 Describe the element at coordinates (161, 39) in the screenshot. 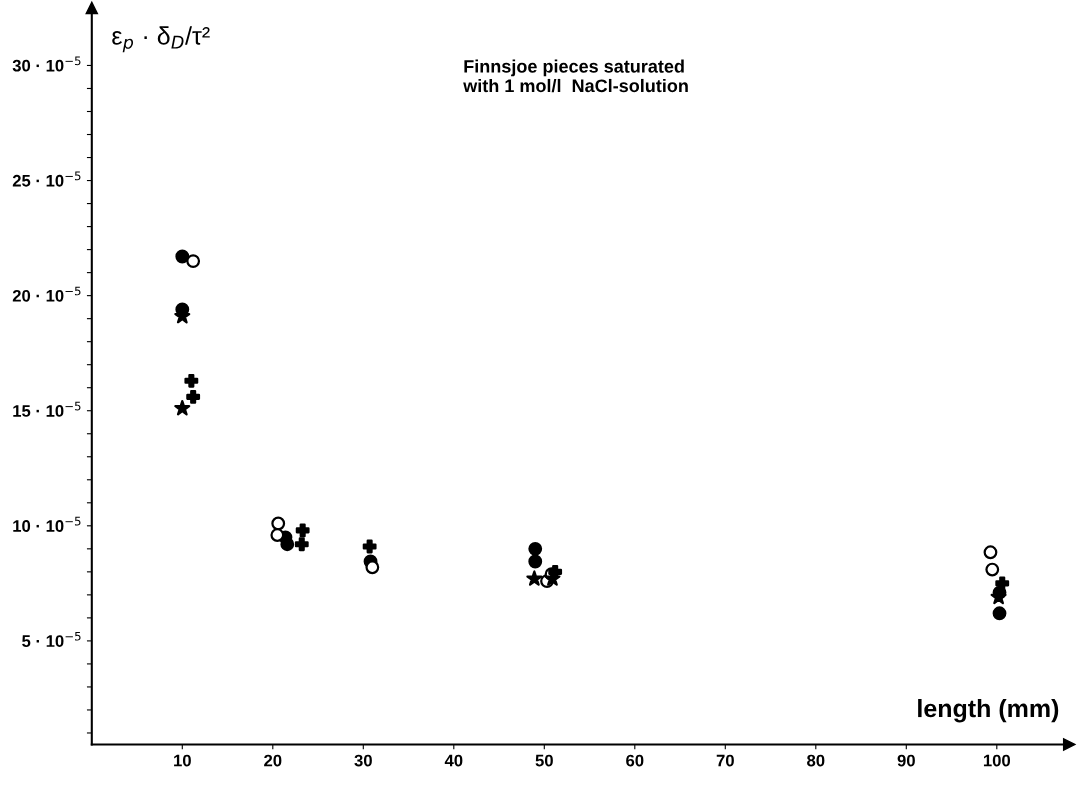

I see `y-axis-title: ε$_{p}$ · δ$_{D}$/τ²` at that location.